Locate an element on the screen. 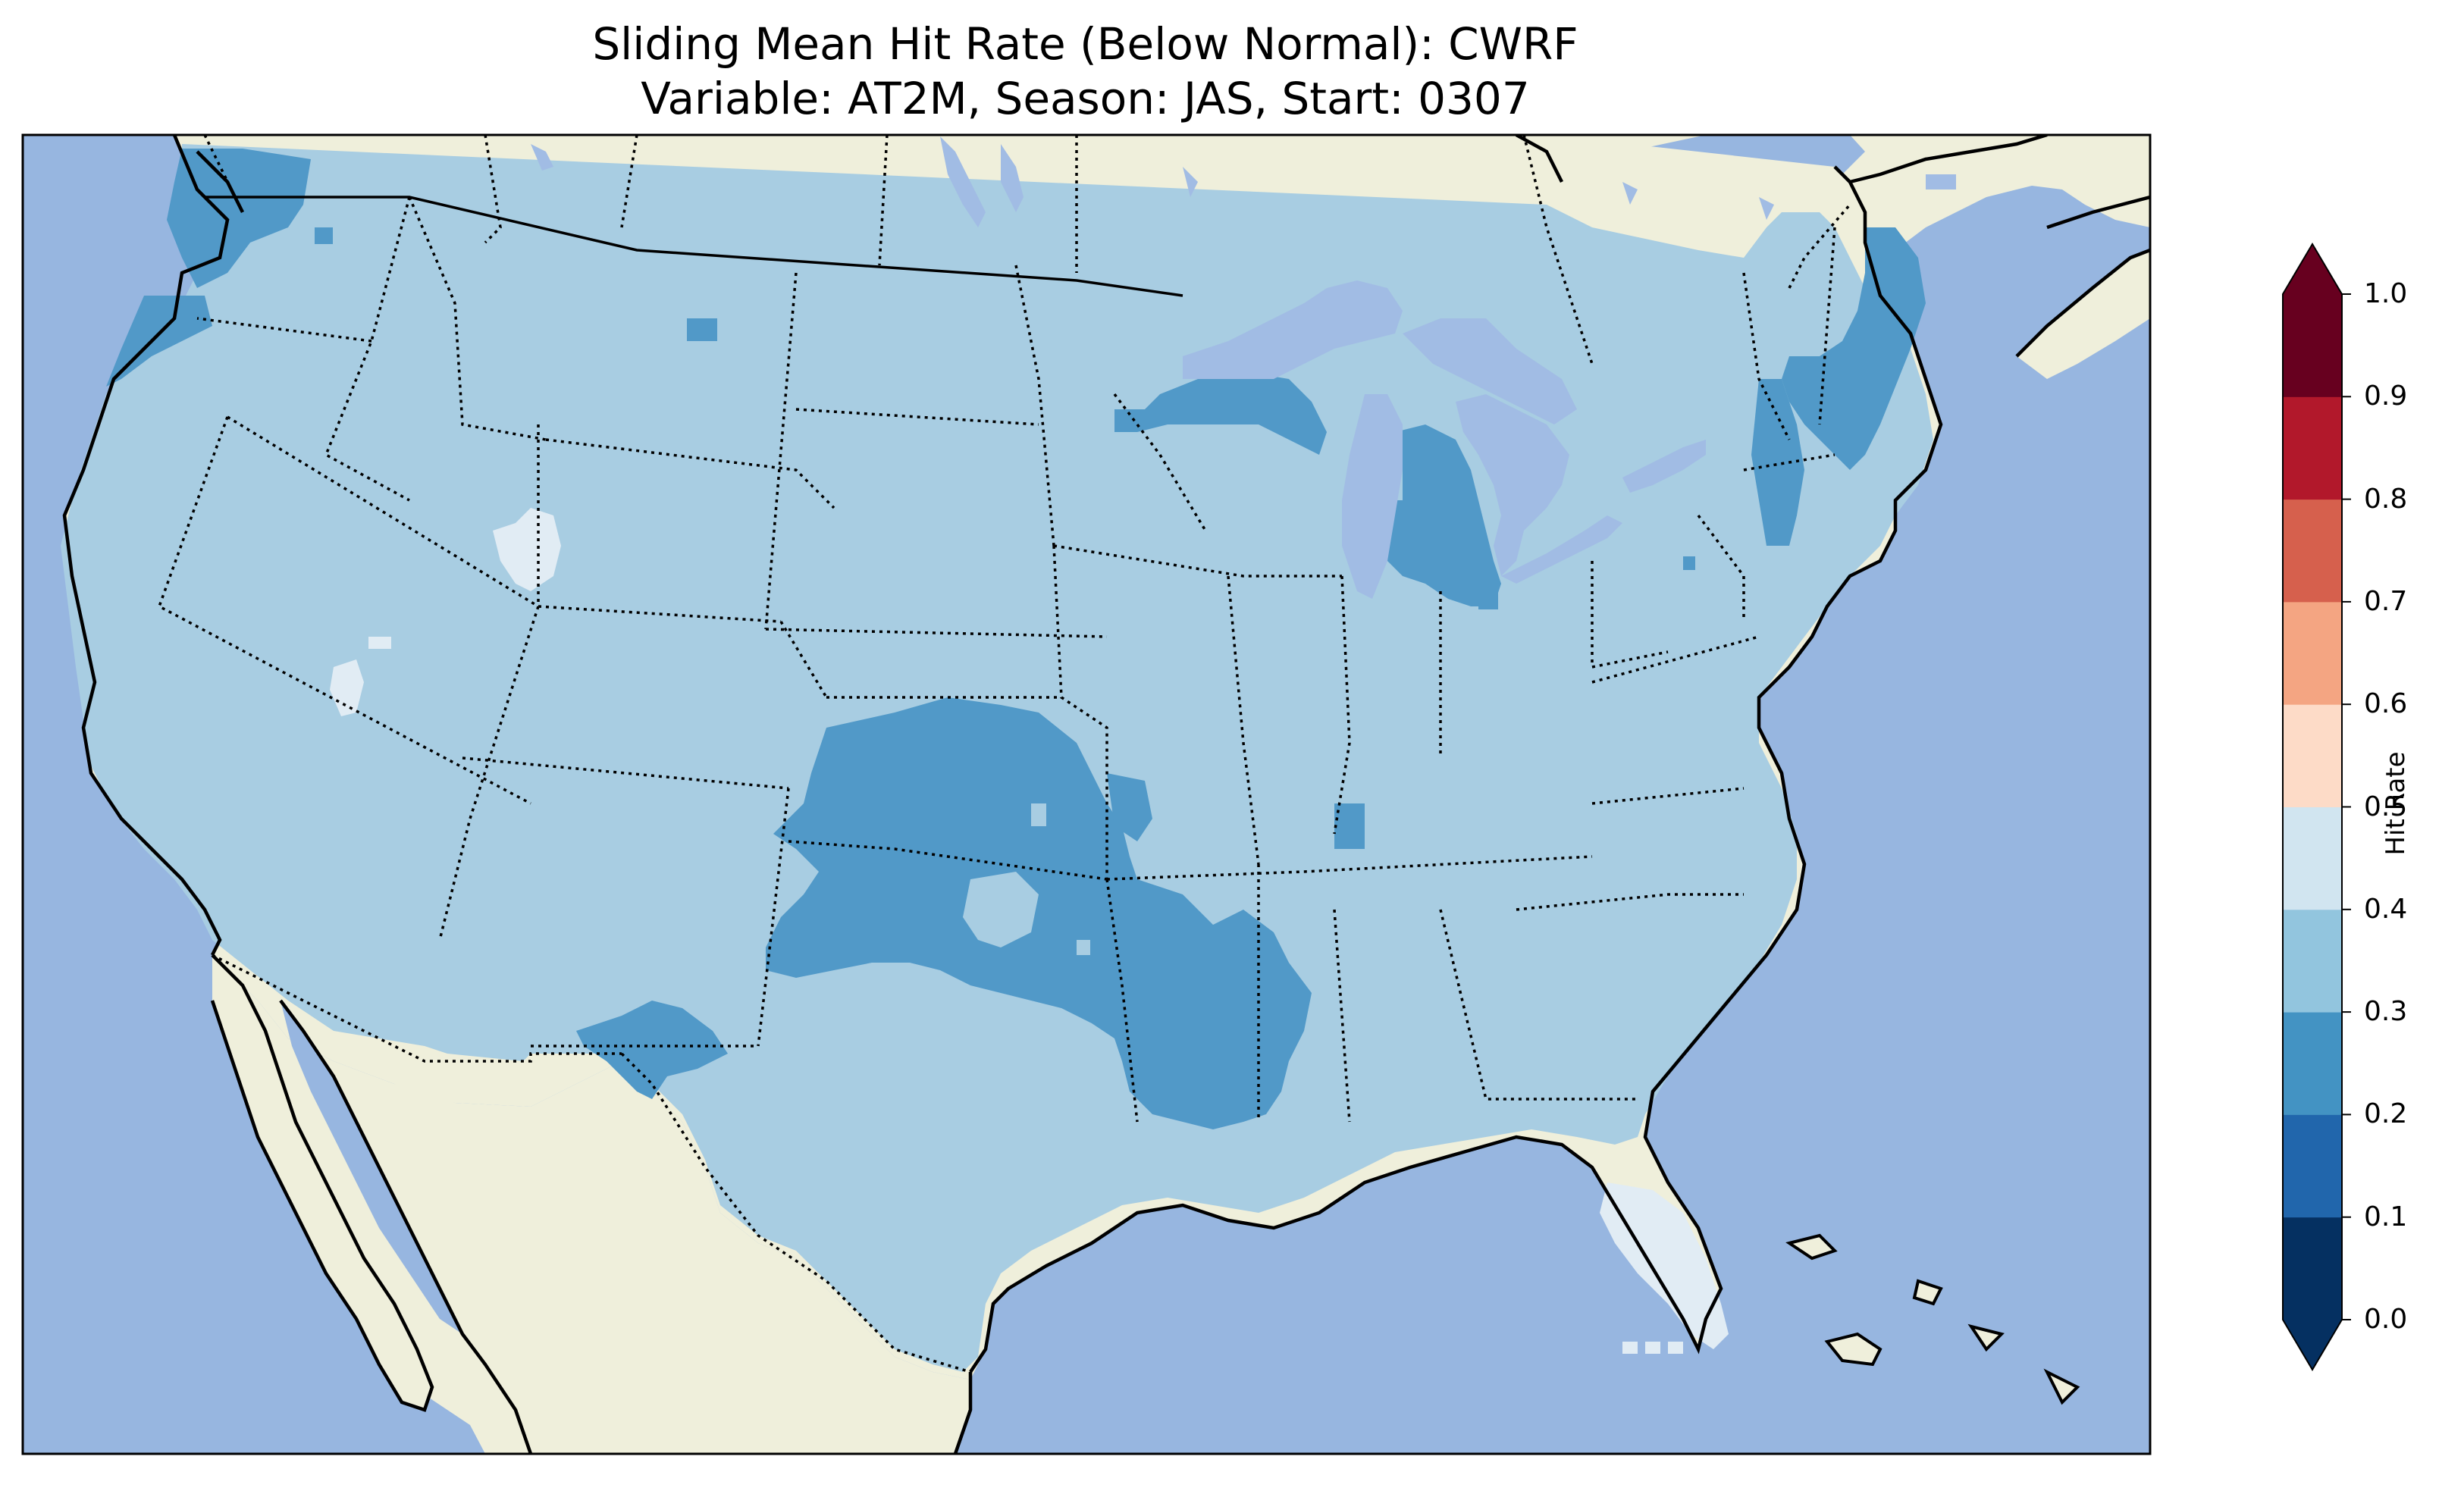  colorbar-tick-label: 1.0 is located at coordinates (2386, 293).